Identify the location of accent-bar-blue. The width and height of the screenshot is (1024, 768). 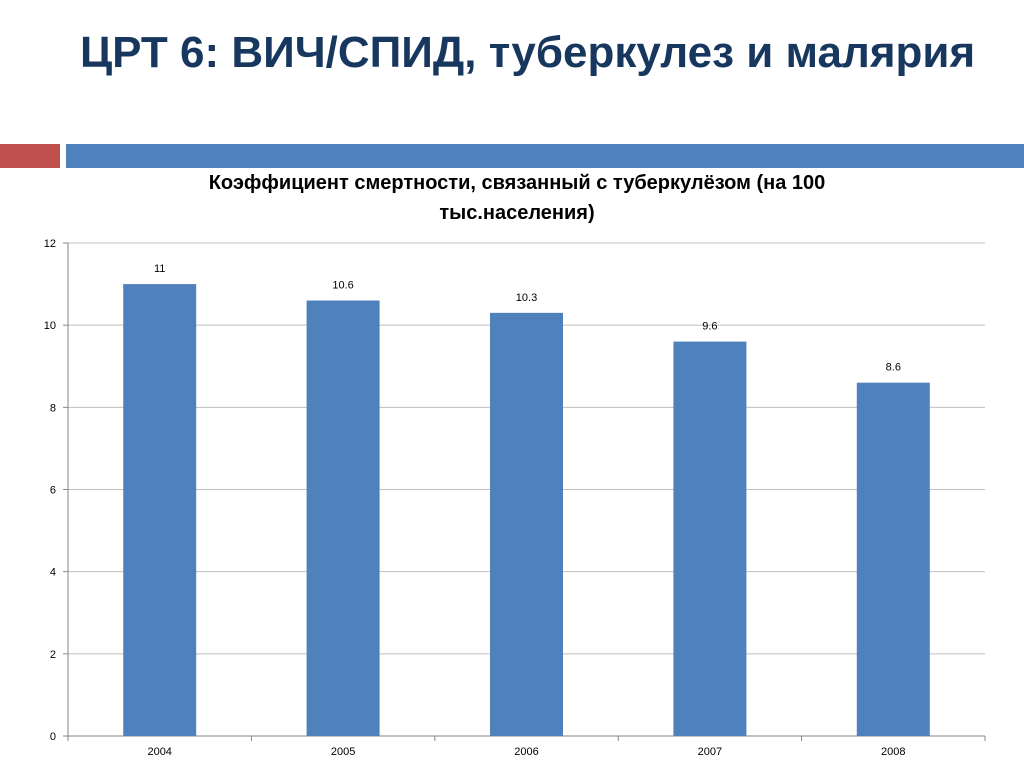
(545, 156).